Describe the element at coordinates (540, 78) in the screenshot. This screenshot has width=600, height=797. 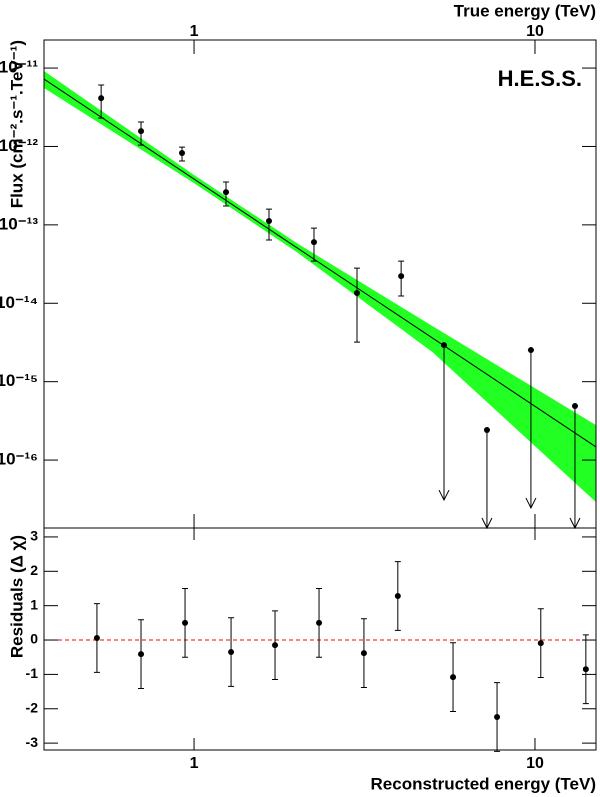
I see `annotation: H.E.S.S.` at that location.